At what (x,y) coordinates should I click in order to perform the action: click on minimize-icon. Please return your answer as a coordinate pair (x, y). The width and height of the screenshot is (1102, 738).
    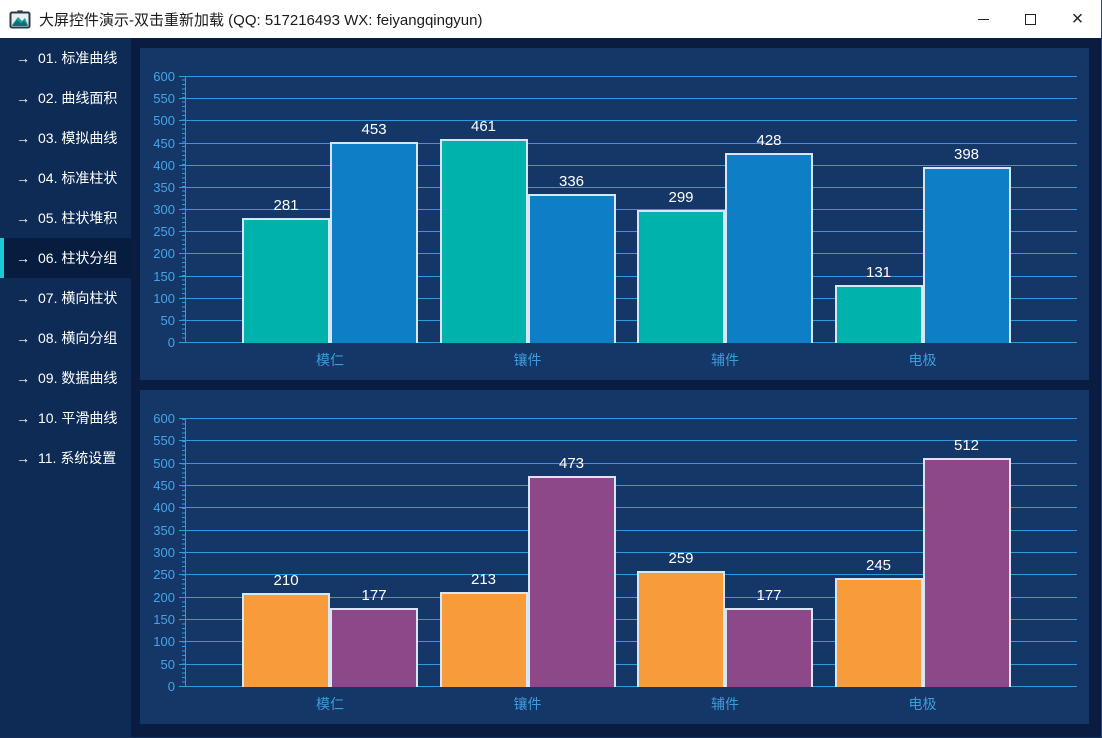
    Looking at the image, I should click on (983, 19).